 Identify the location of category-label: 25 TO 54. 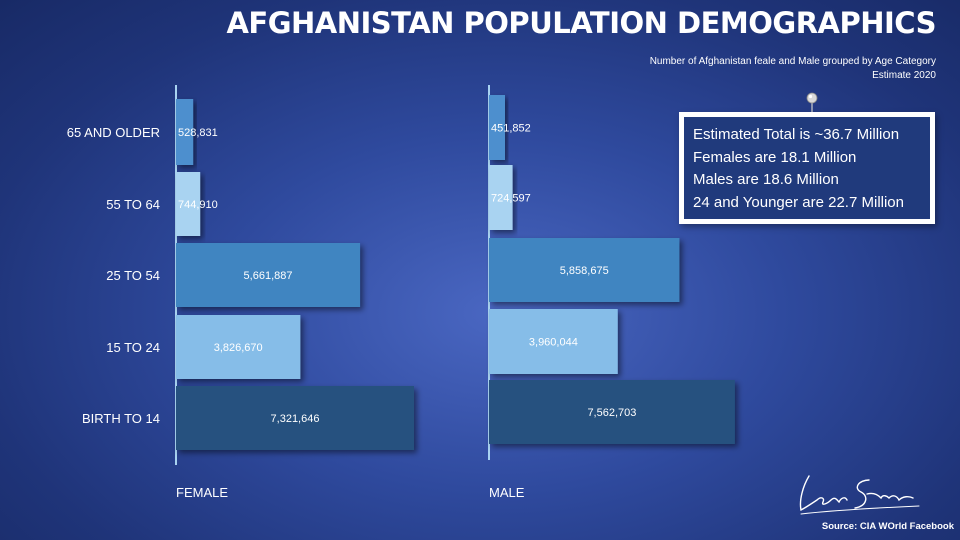
(133, 275).